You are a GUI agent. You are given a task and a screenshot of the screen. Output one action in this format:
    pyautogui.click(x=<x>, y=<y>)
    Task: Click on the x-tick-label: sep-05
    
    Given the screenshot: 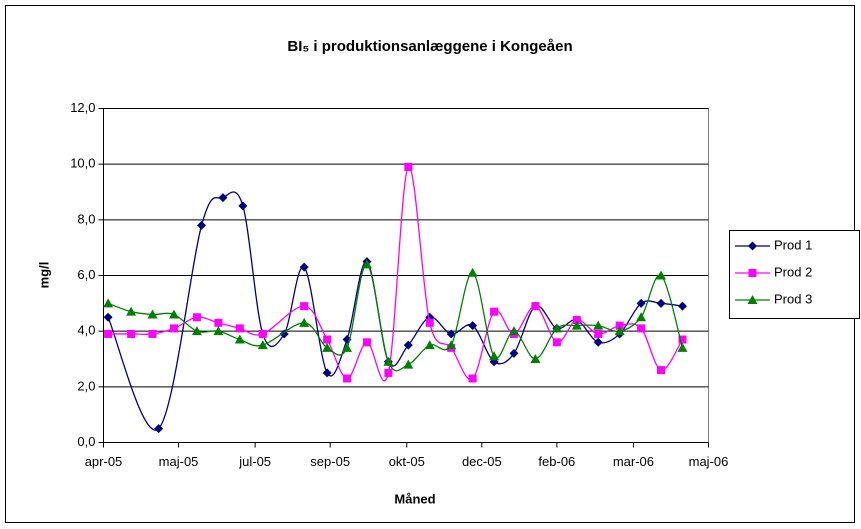 What is the action you would take?
    pyautogui.click(x=330, y=461)
    